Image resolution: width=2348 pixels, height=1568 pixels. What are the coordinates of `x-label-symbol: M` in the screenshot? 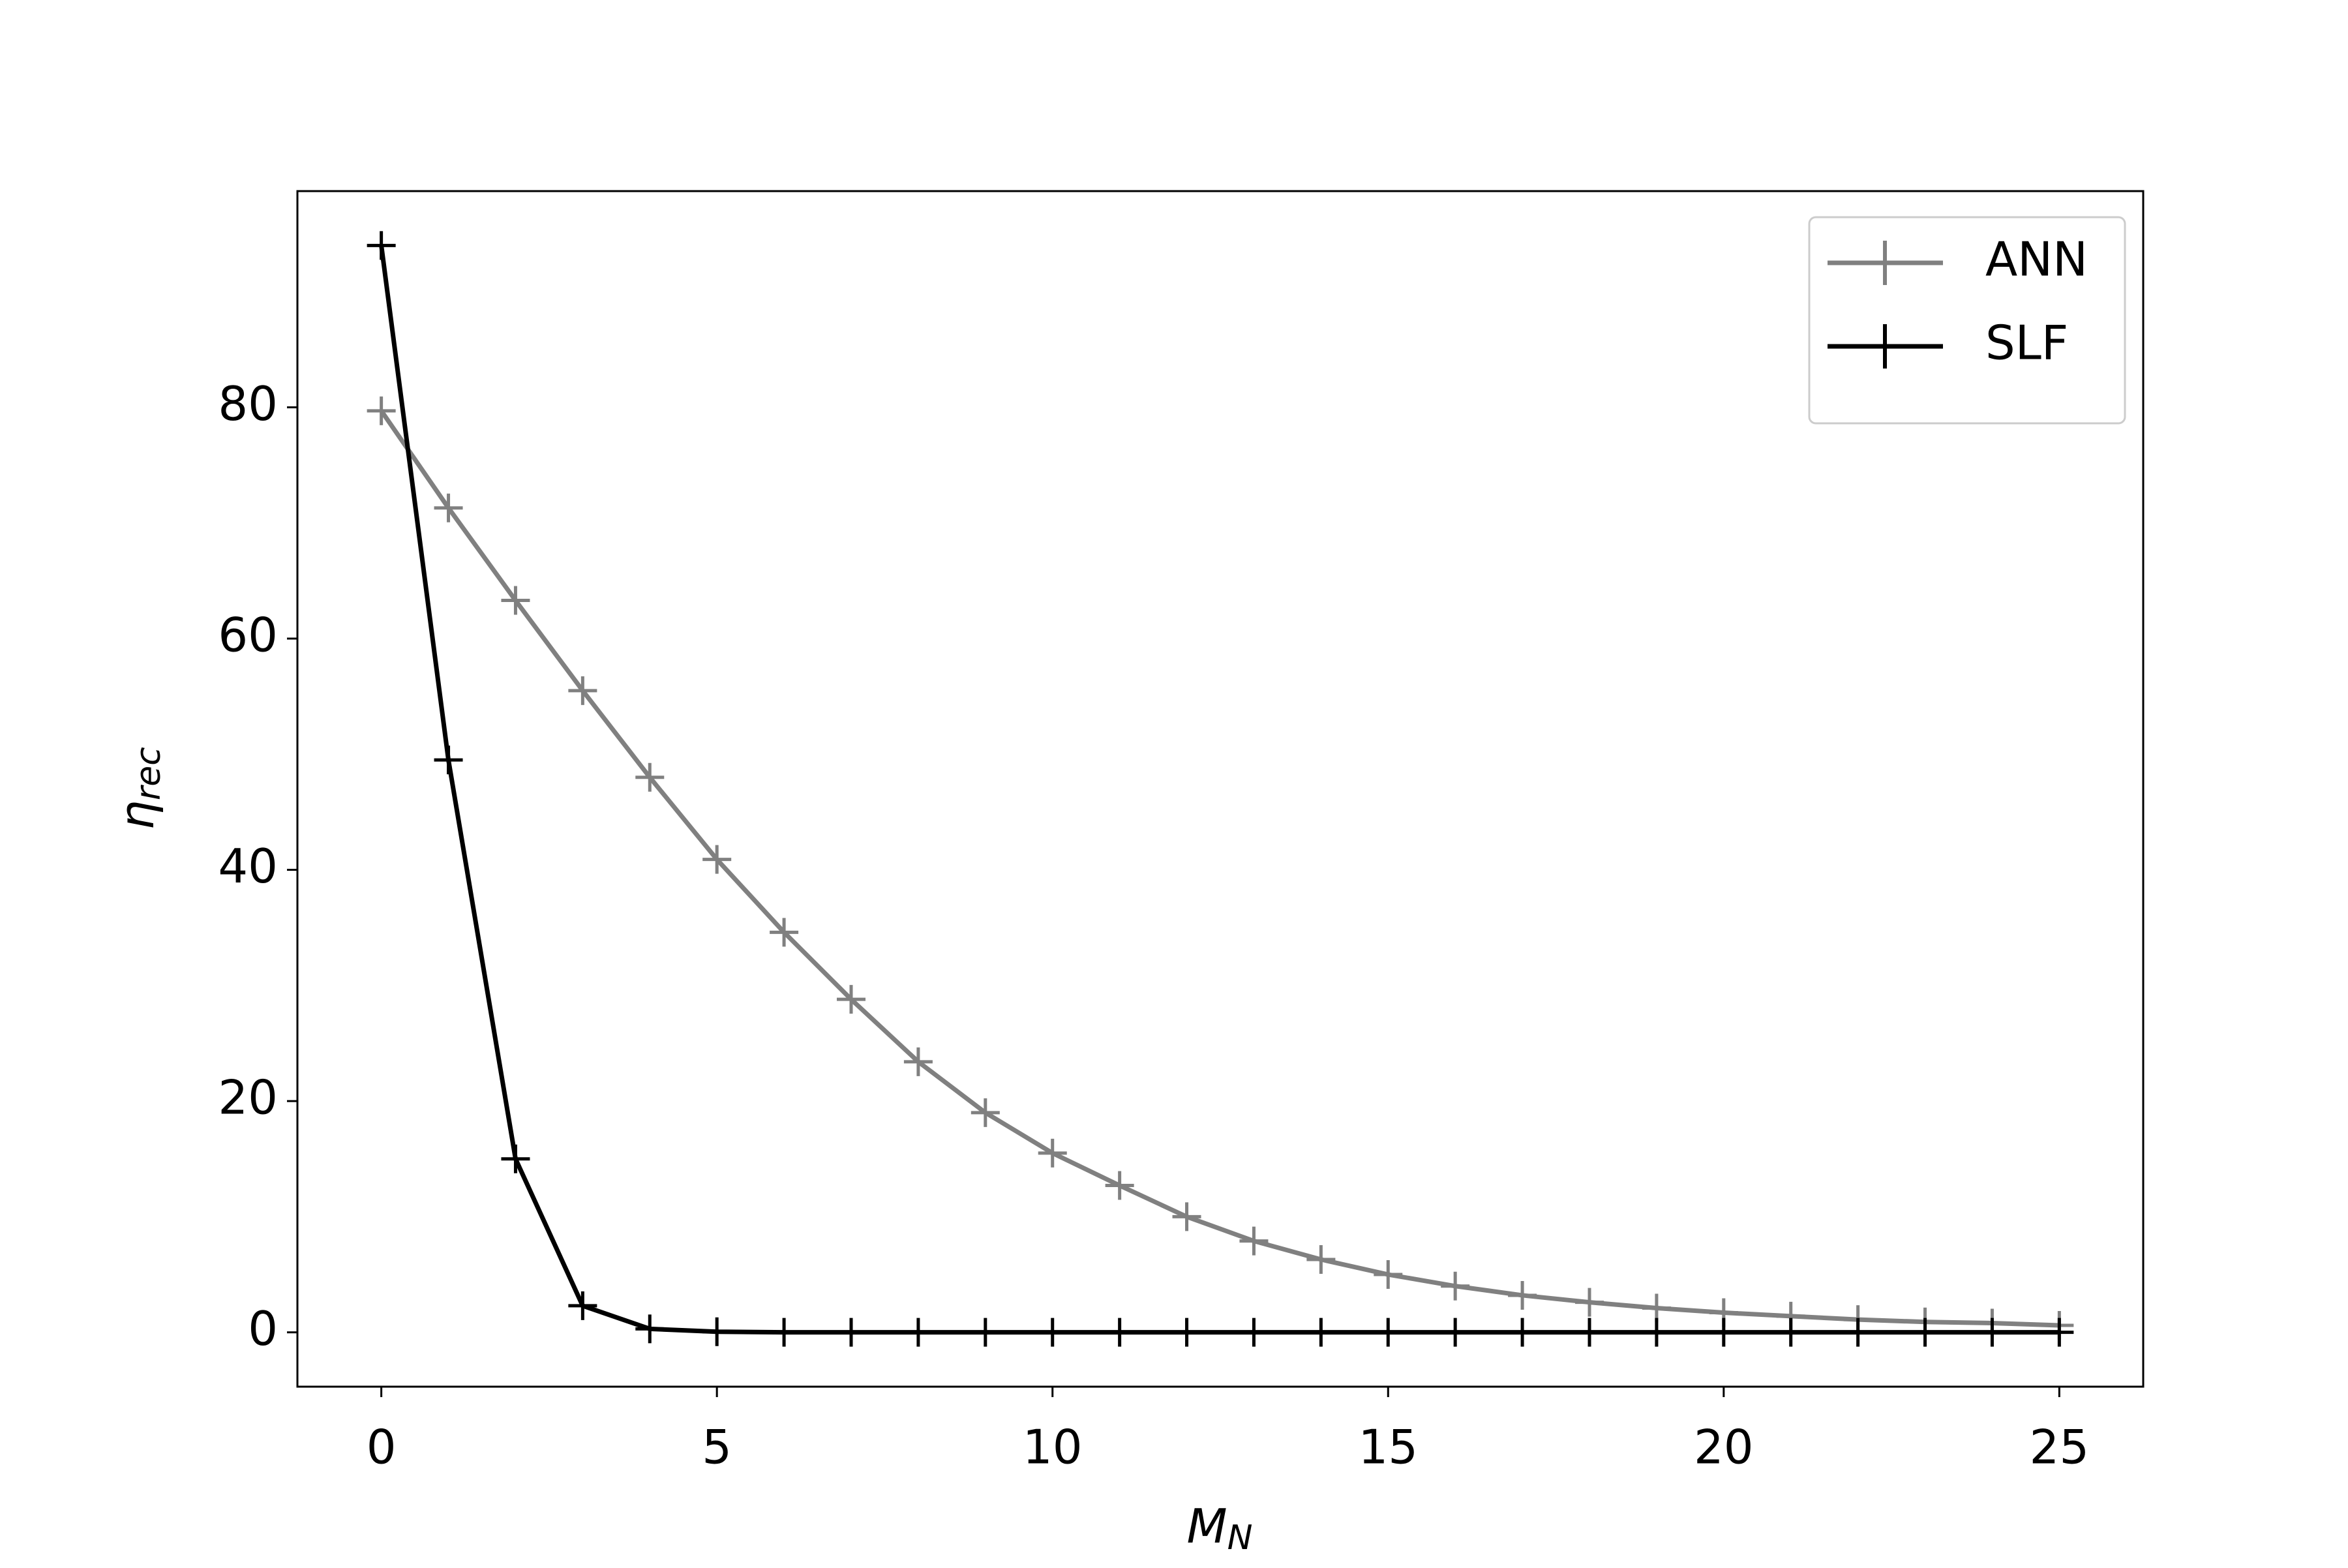 It's located at (1207, 1526).